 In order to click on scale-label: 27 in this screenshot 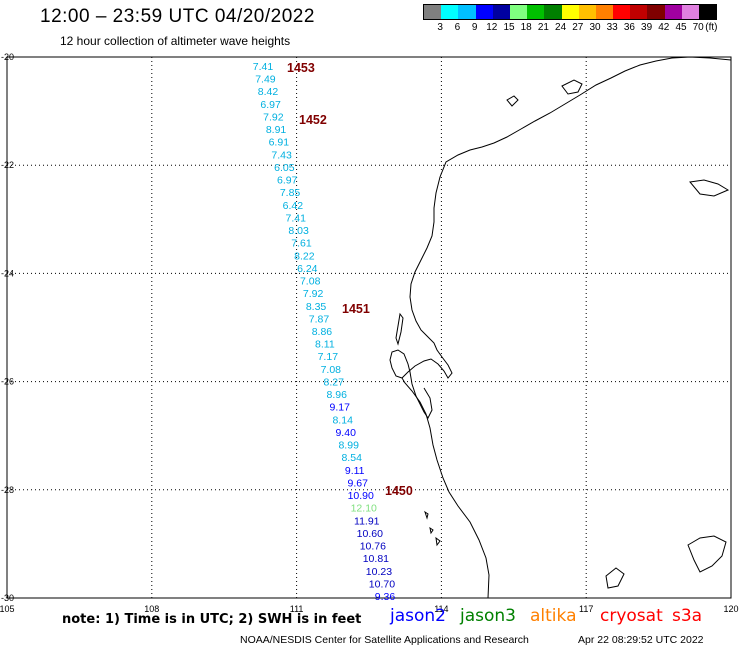, I will do `click(578, 27)`.